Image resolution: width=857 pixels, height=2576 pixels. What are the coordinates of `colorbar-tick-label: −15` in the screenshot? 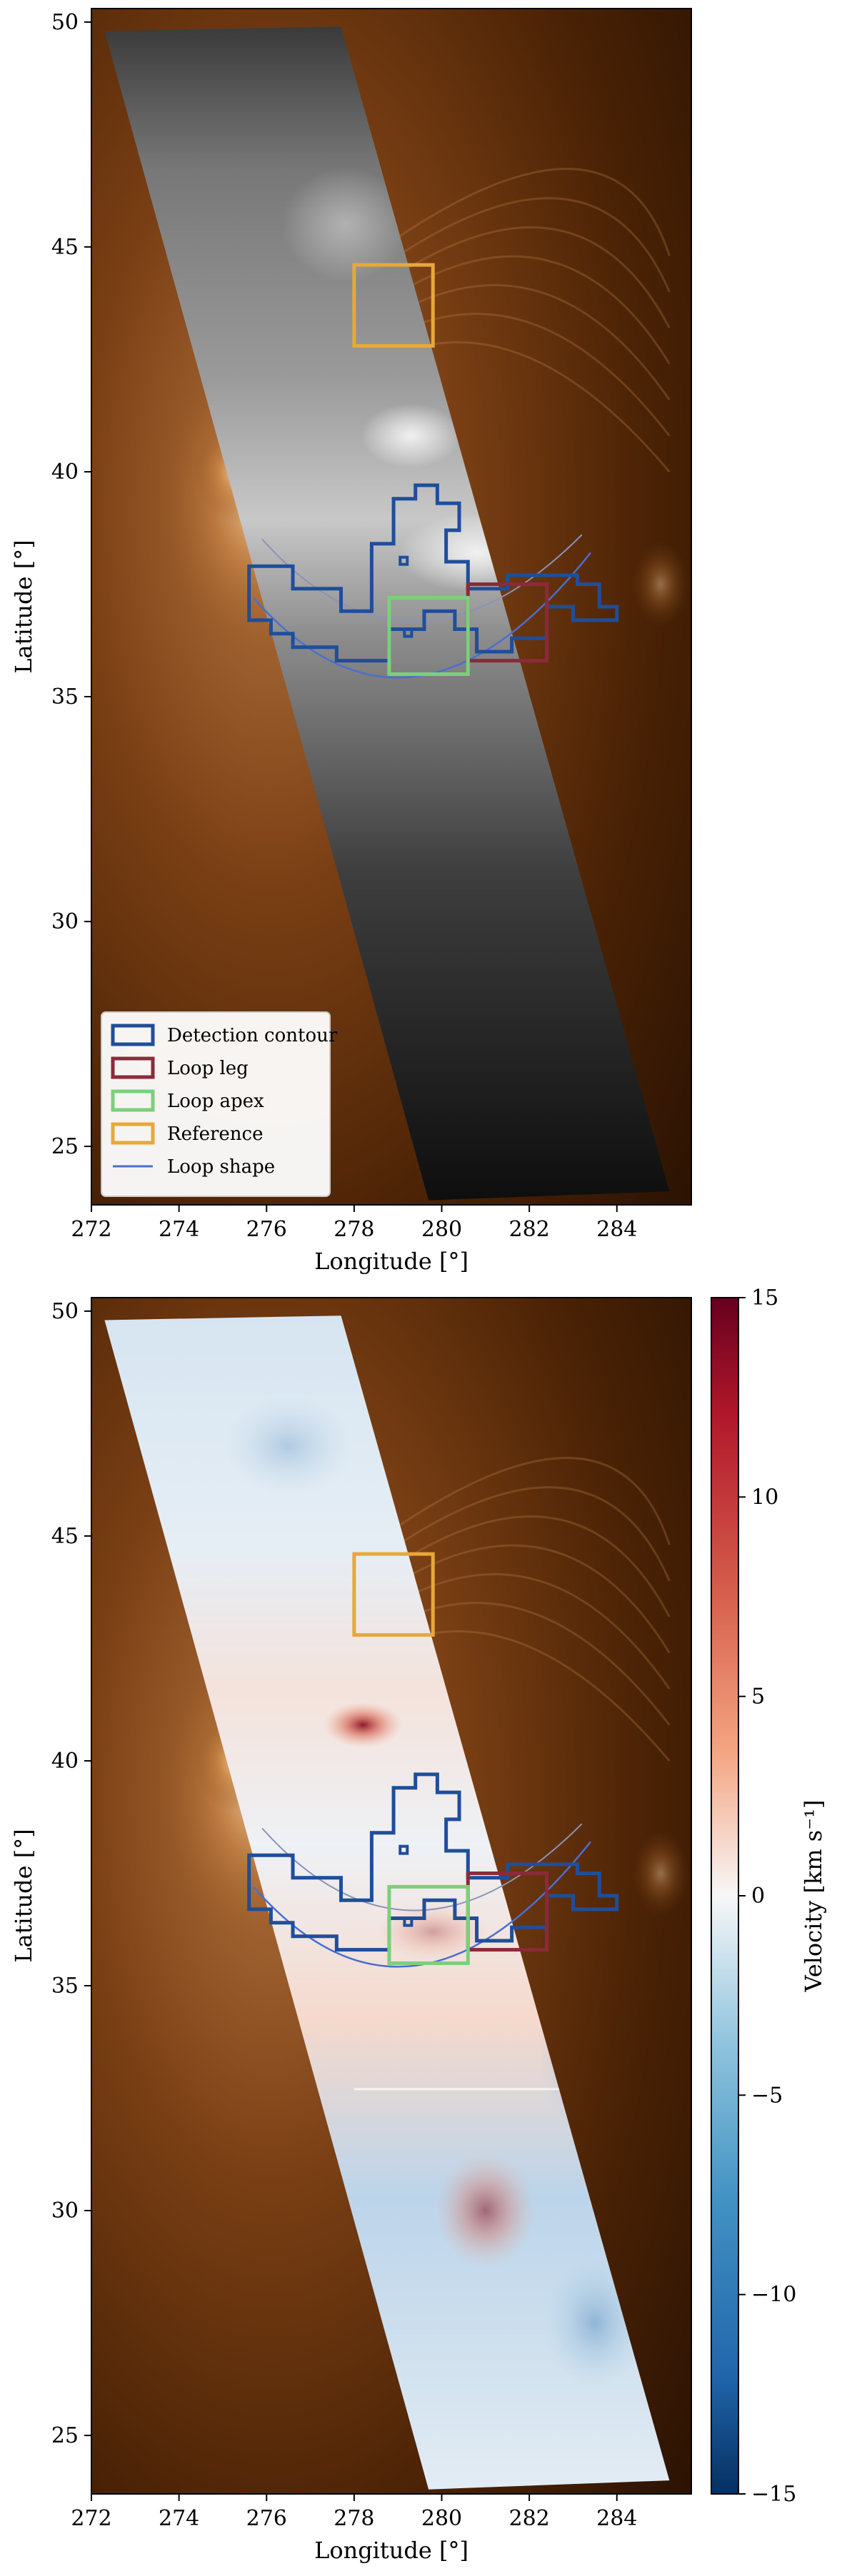 It's located at (773, 2494).